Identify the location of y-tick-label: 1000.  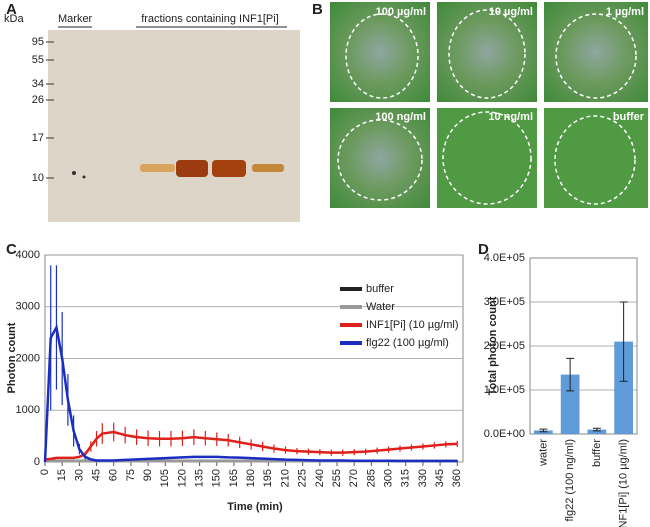
(28, 410).